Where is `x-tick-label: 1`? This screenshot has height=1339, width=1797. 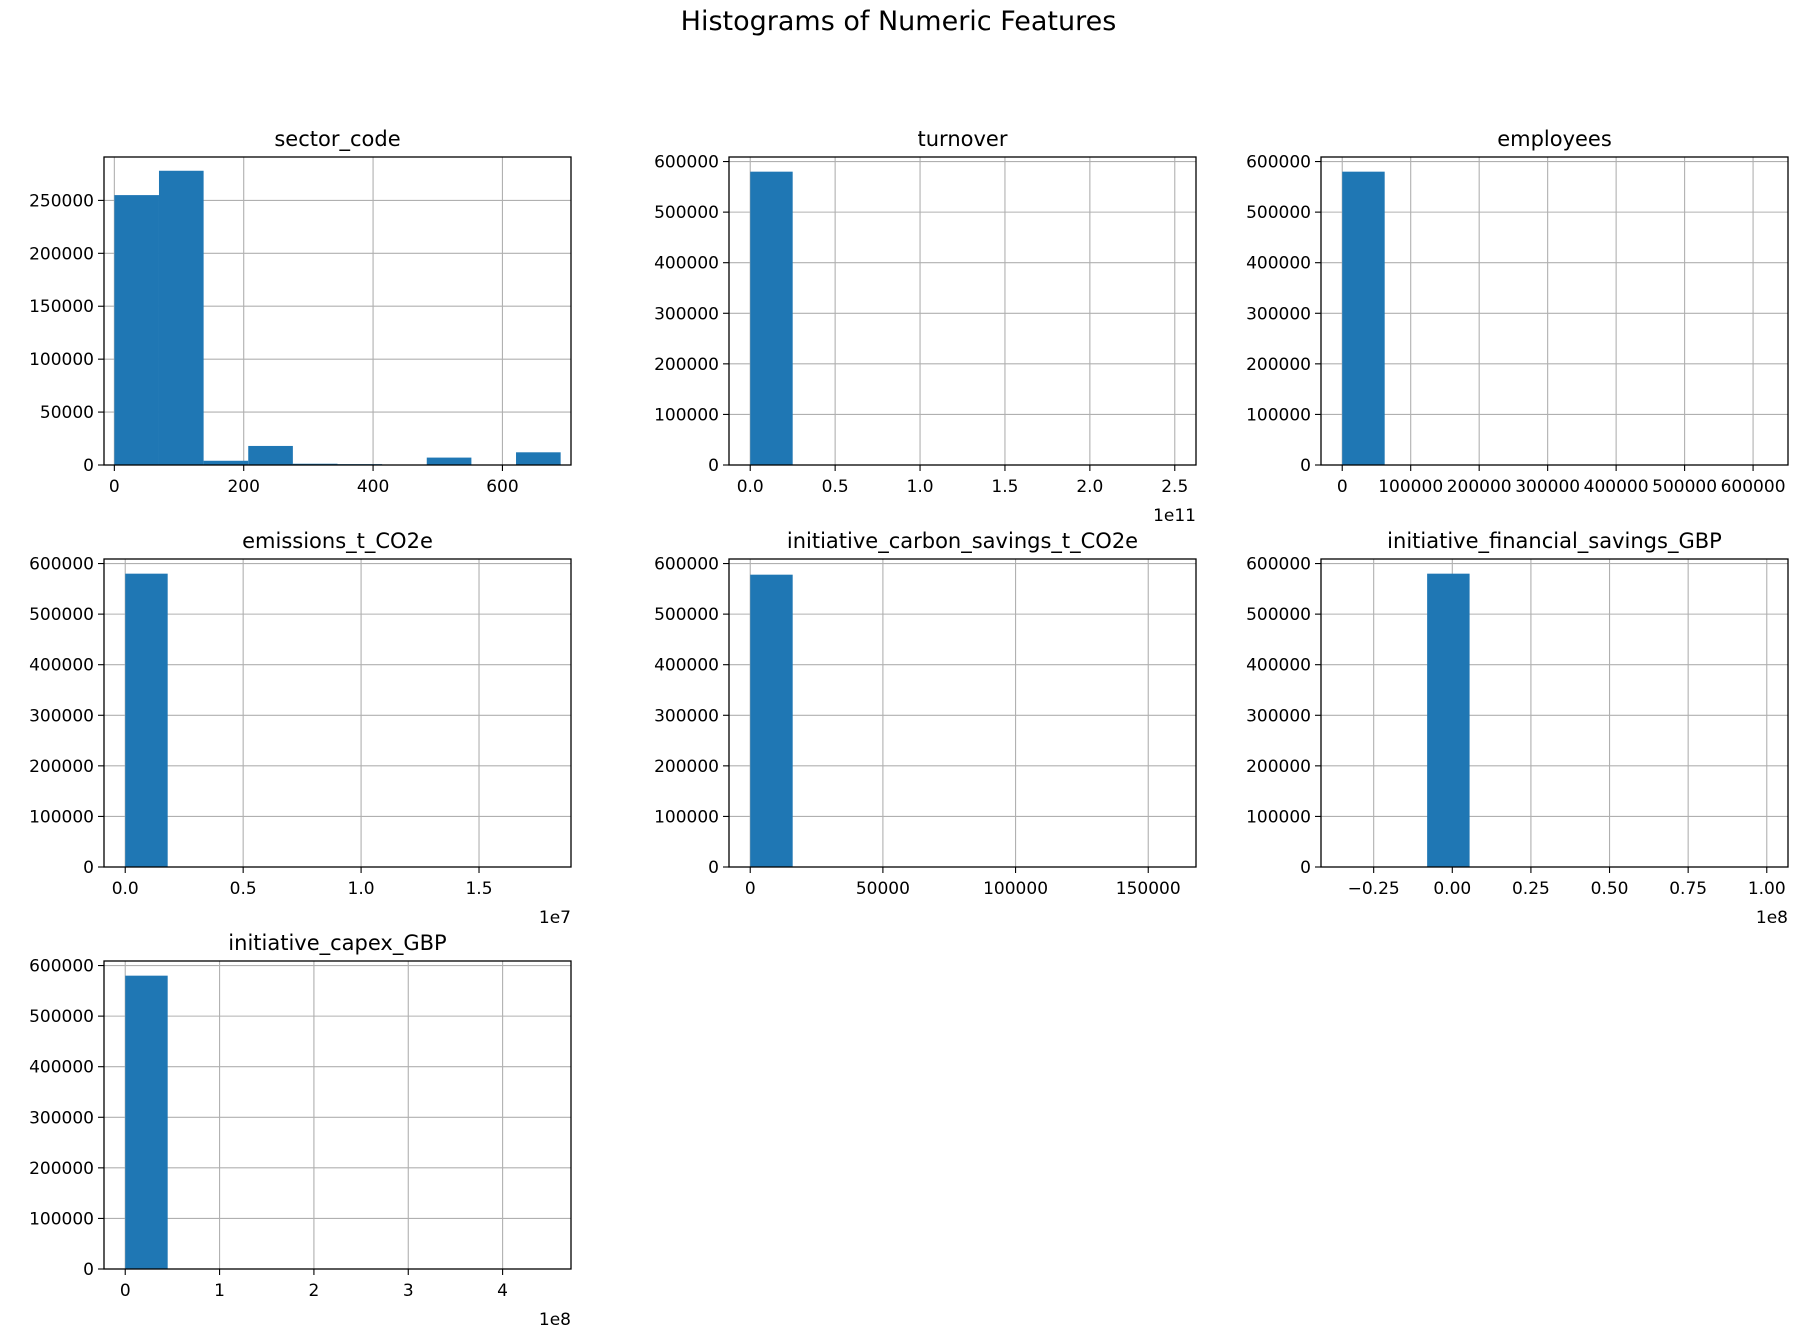 x-tick-label: 1 is located at coordinates (219, 1291).